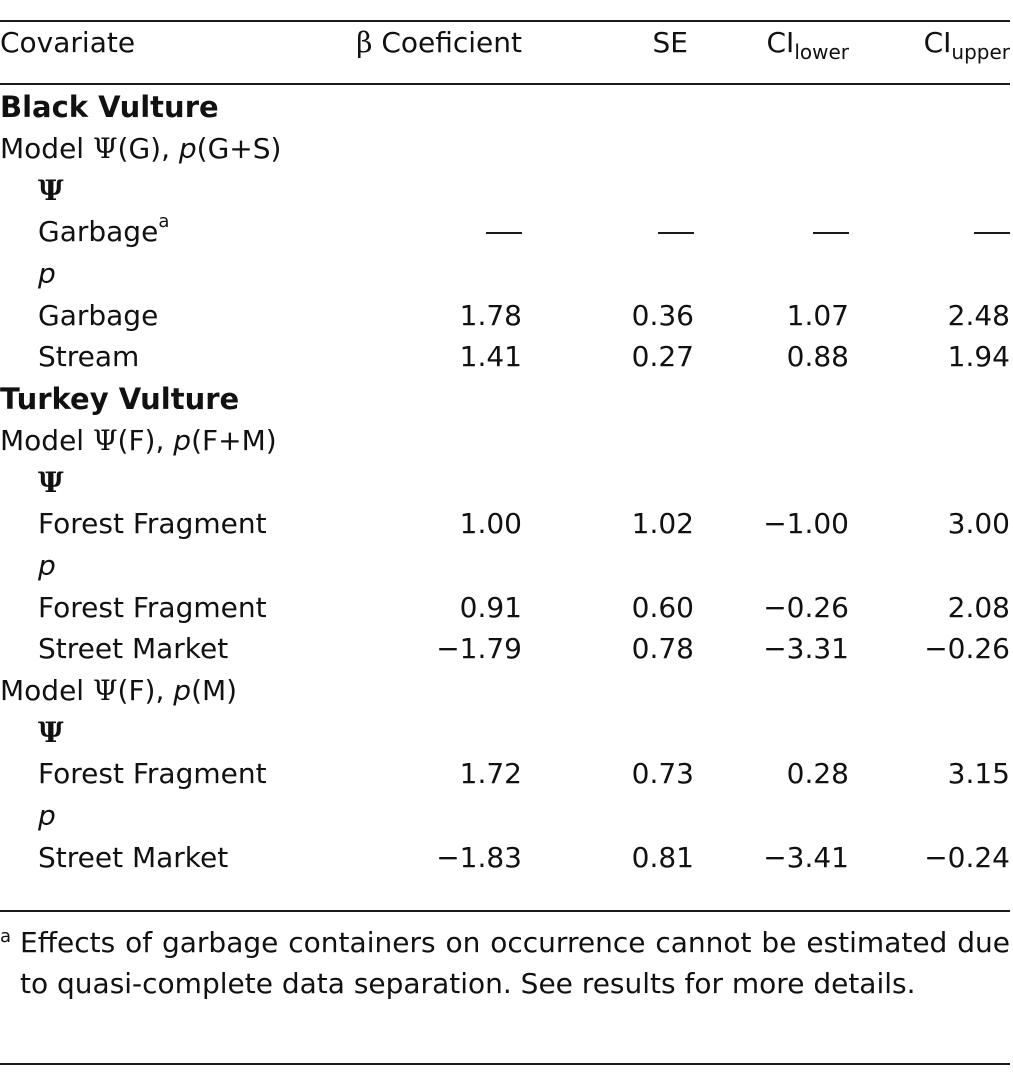 The width and height of the screenshot is (1013, 1092). I want to click on row-label: Garbage, so click(98, 315).